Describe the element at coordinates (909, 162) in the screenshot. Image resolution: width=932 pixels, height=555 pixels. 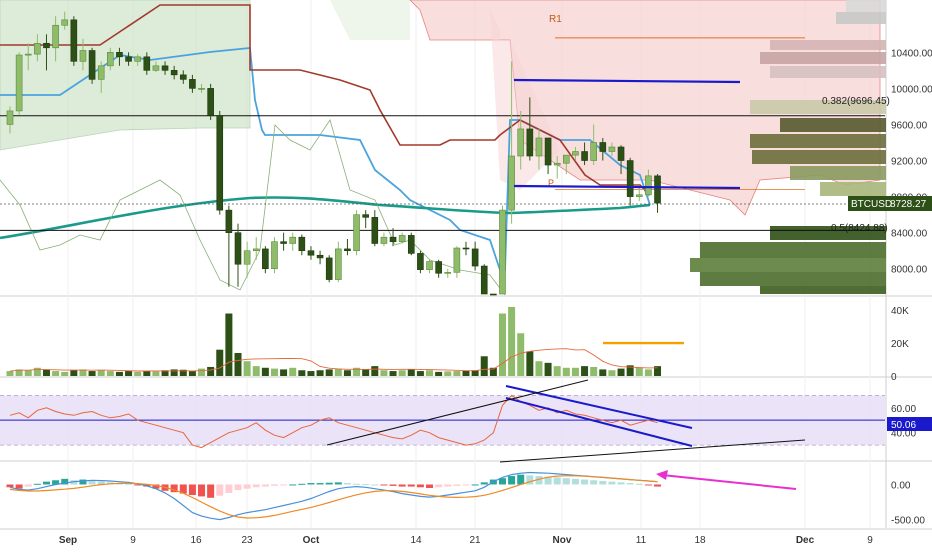
I see `price-tick-label: 9200.00` at that location.